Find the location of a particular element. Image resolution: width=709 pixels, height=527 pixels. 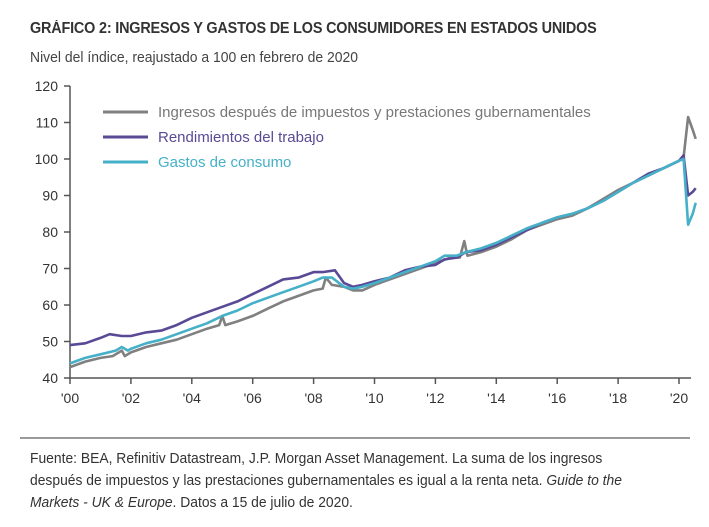

y-tick-label: 60 is located at coordinates (50, 305).